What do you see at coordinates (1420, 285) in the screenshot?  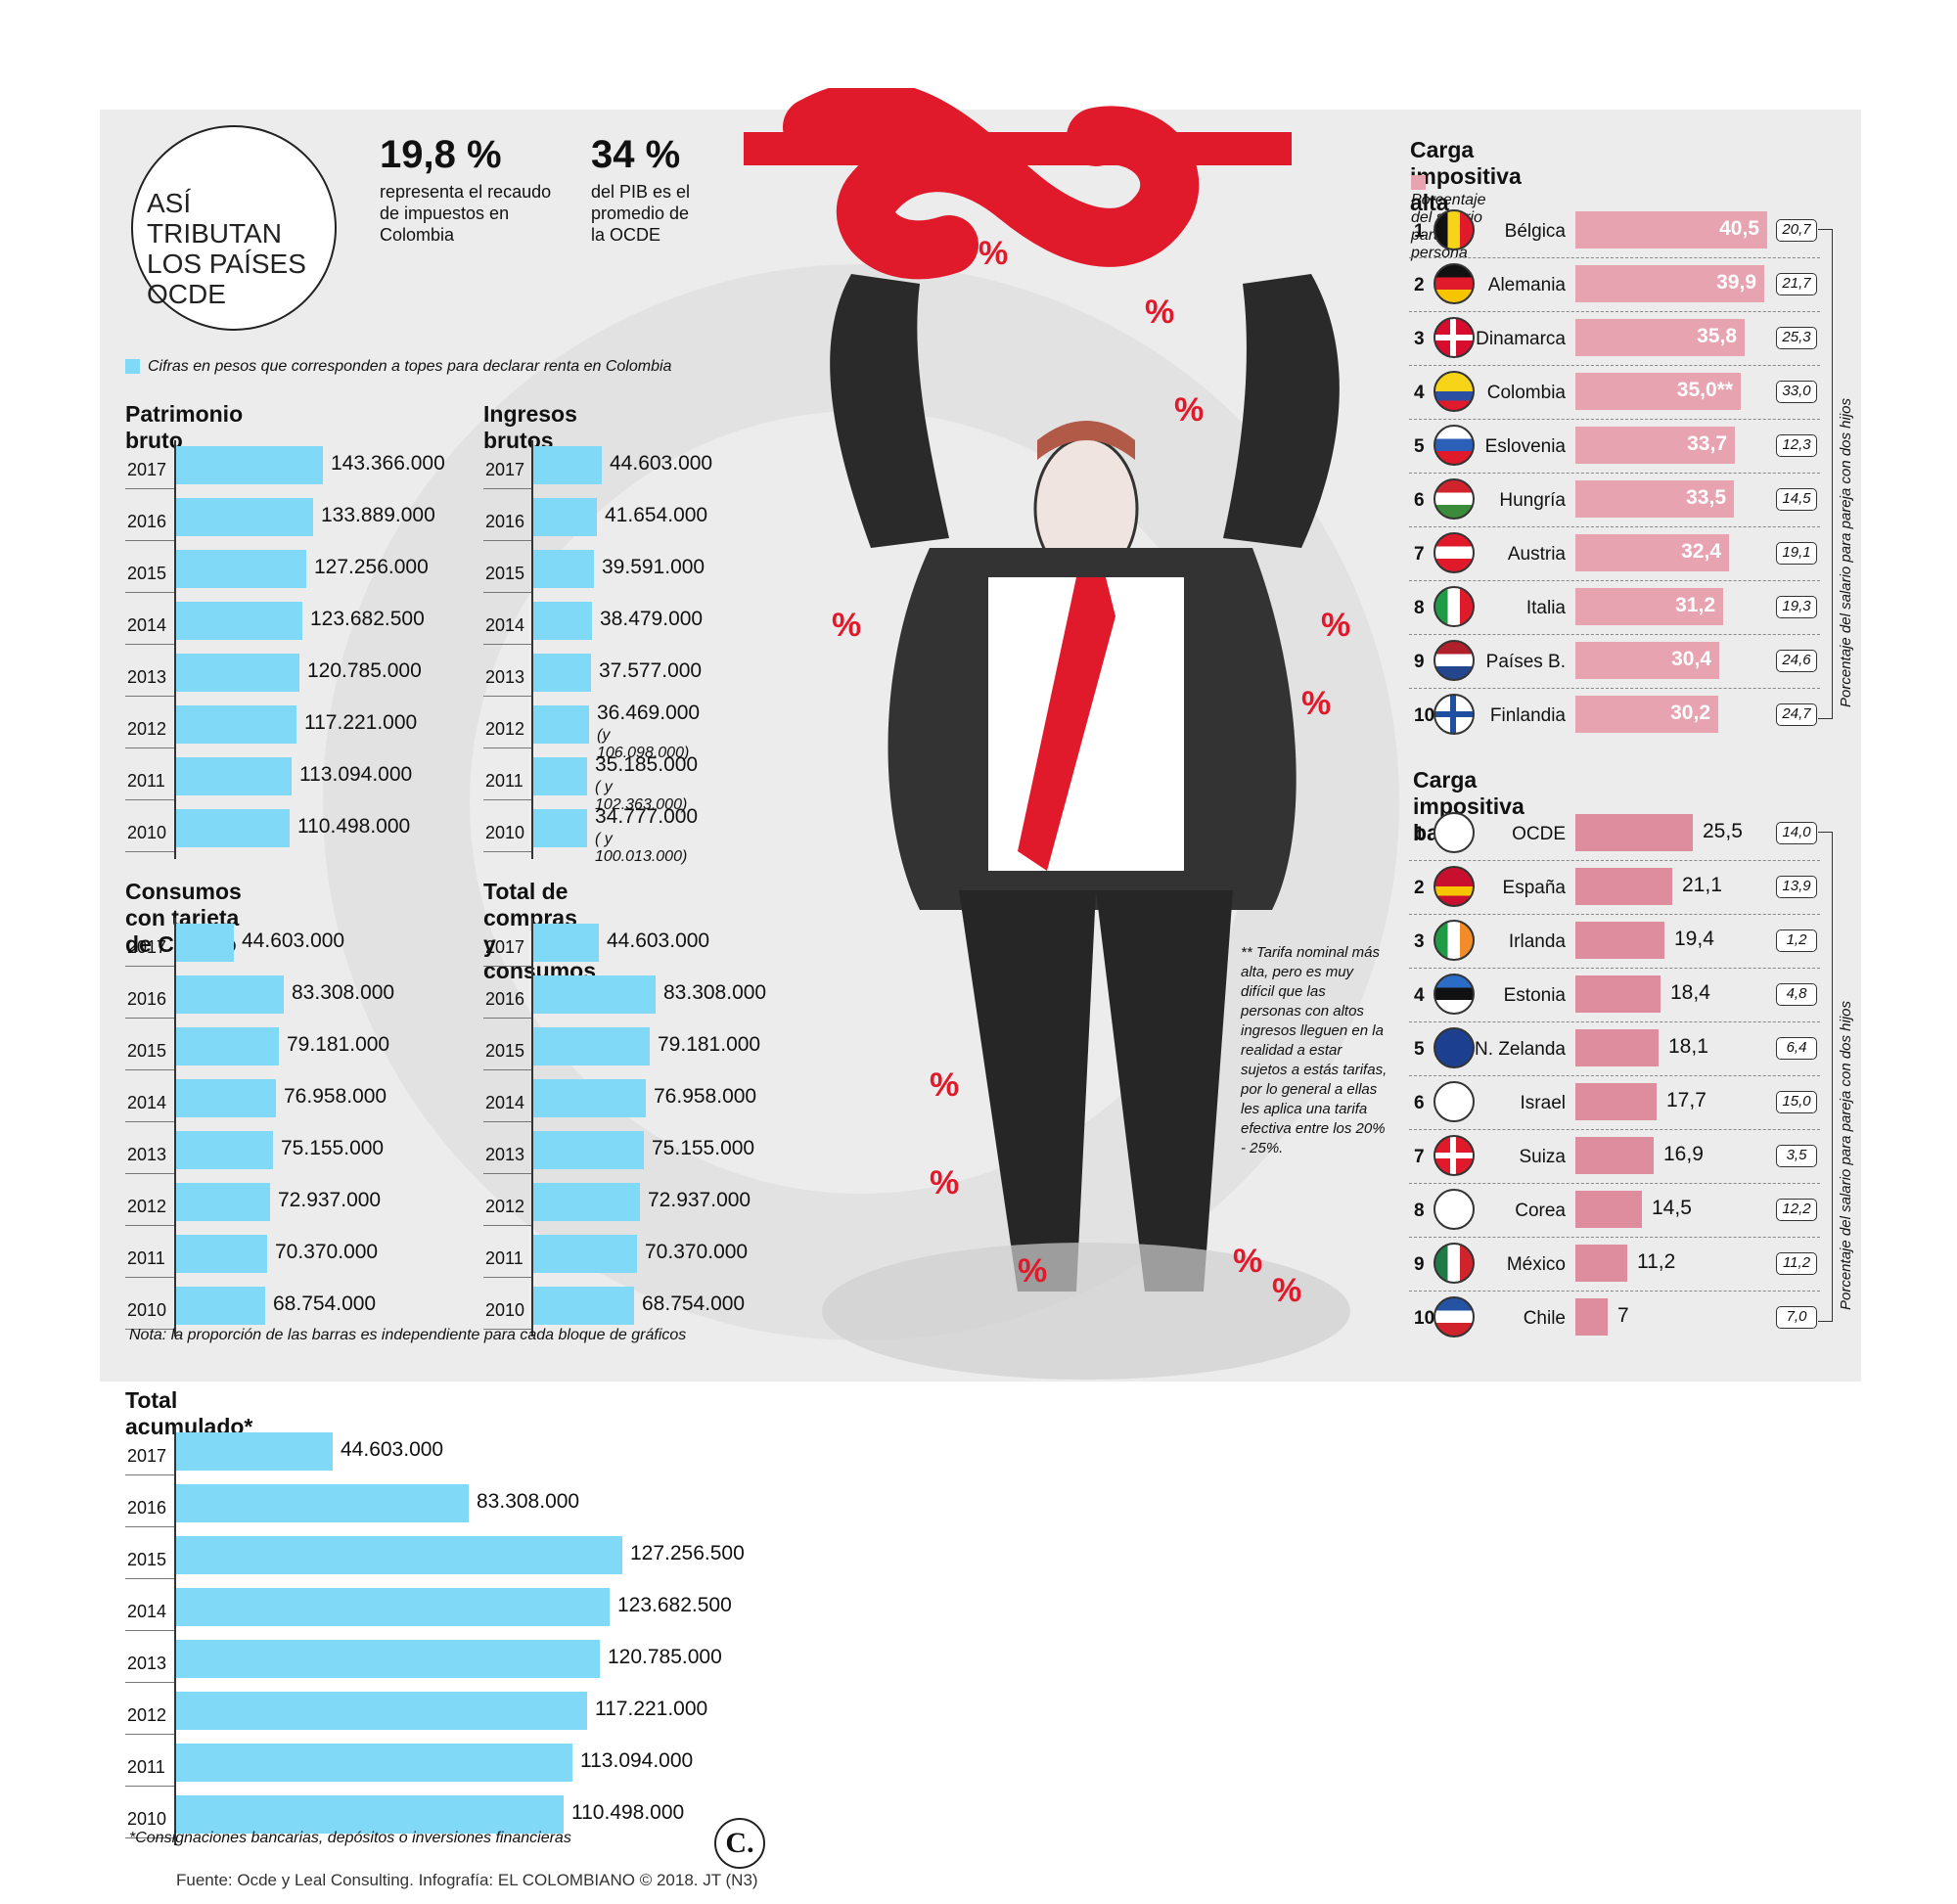 I see `rank-number: 2` at bounding box center [1420, 285].